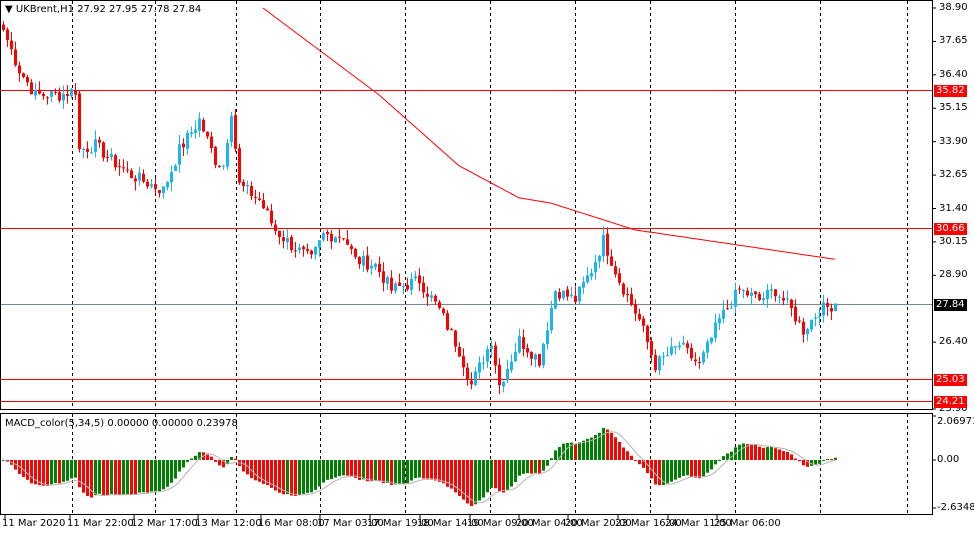 Image resolution: width=974 pixels, height=536 pixels. I want to click on price-tick-label: 33.90, so click(953, 141).